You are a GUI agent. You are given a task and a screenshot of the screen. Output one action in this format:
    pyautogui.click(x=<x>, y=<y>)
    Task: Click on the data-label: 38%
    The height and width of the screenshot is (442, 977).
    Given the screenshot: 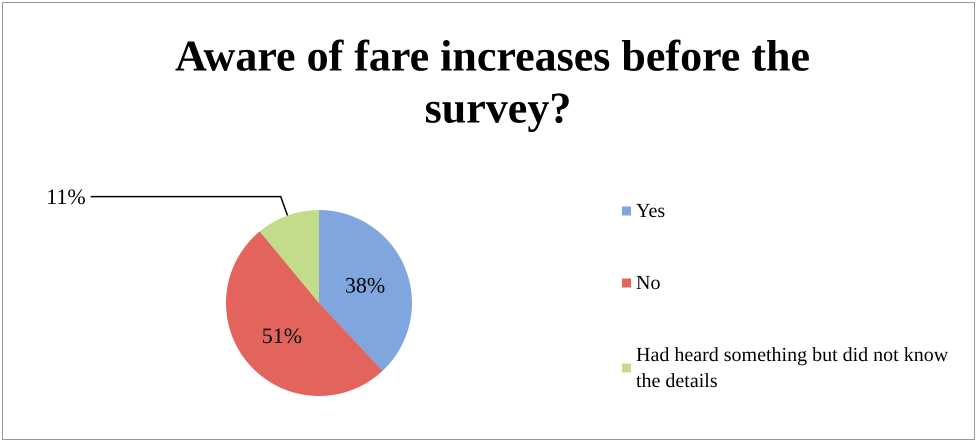 What is the action you would take?
    pyautogui.click(x=365, y=285)
    